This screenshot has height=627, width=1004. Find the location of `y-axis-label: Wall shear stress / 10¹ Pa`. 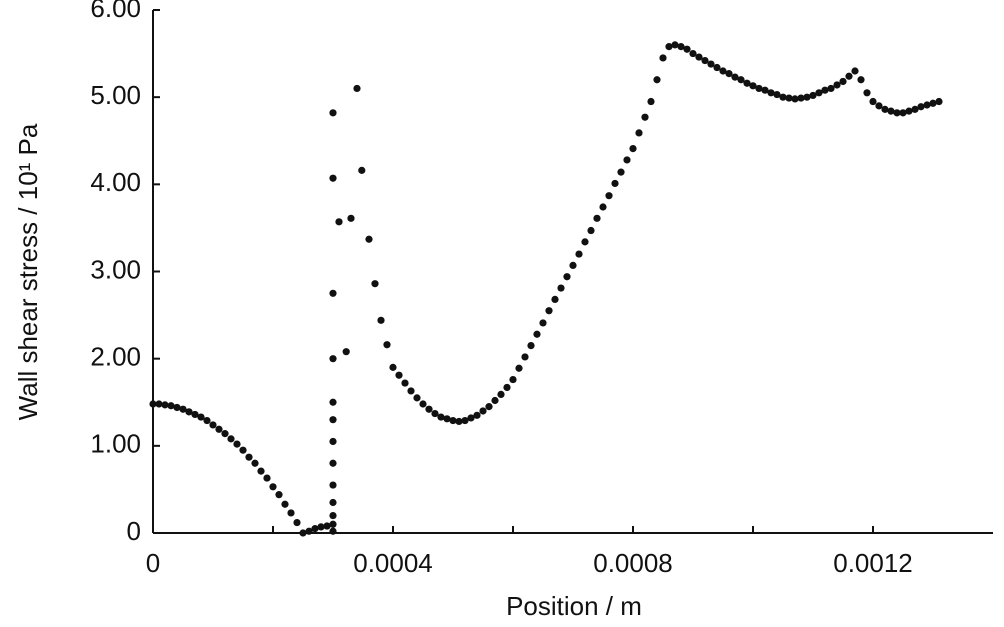

y-axis-label: Wall shear stress / 10¹ Pa is located at coordinates (28, 271).